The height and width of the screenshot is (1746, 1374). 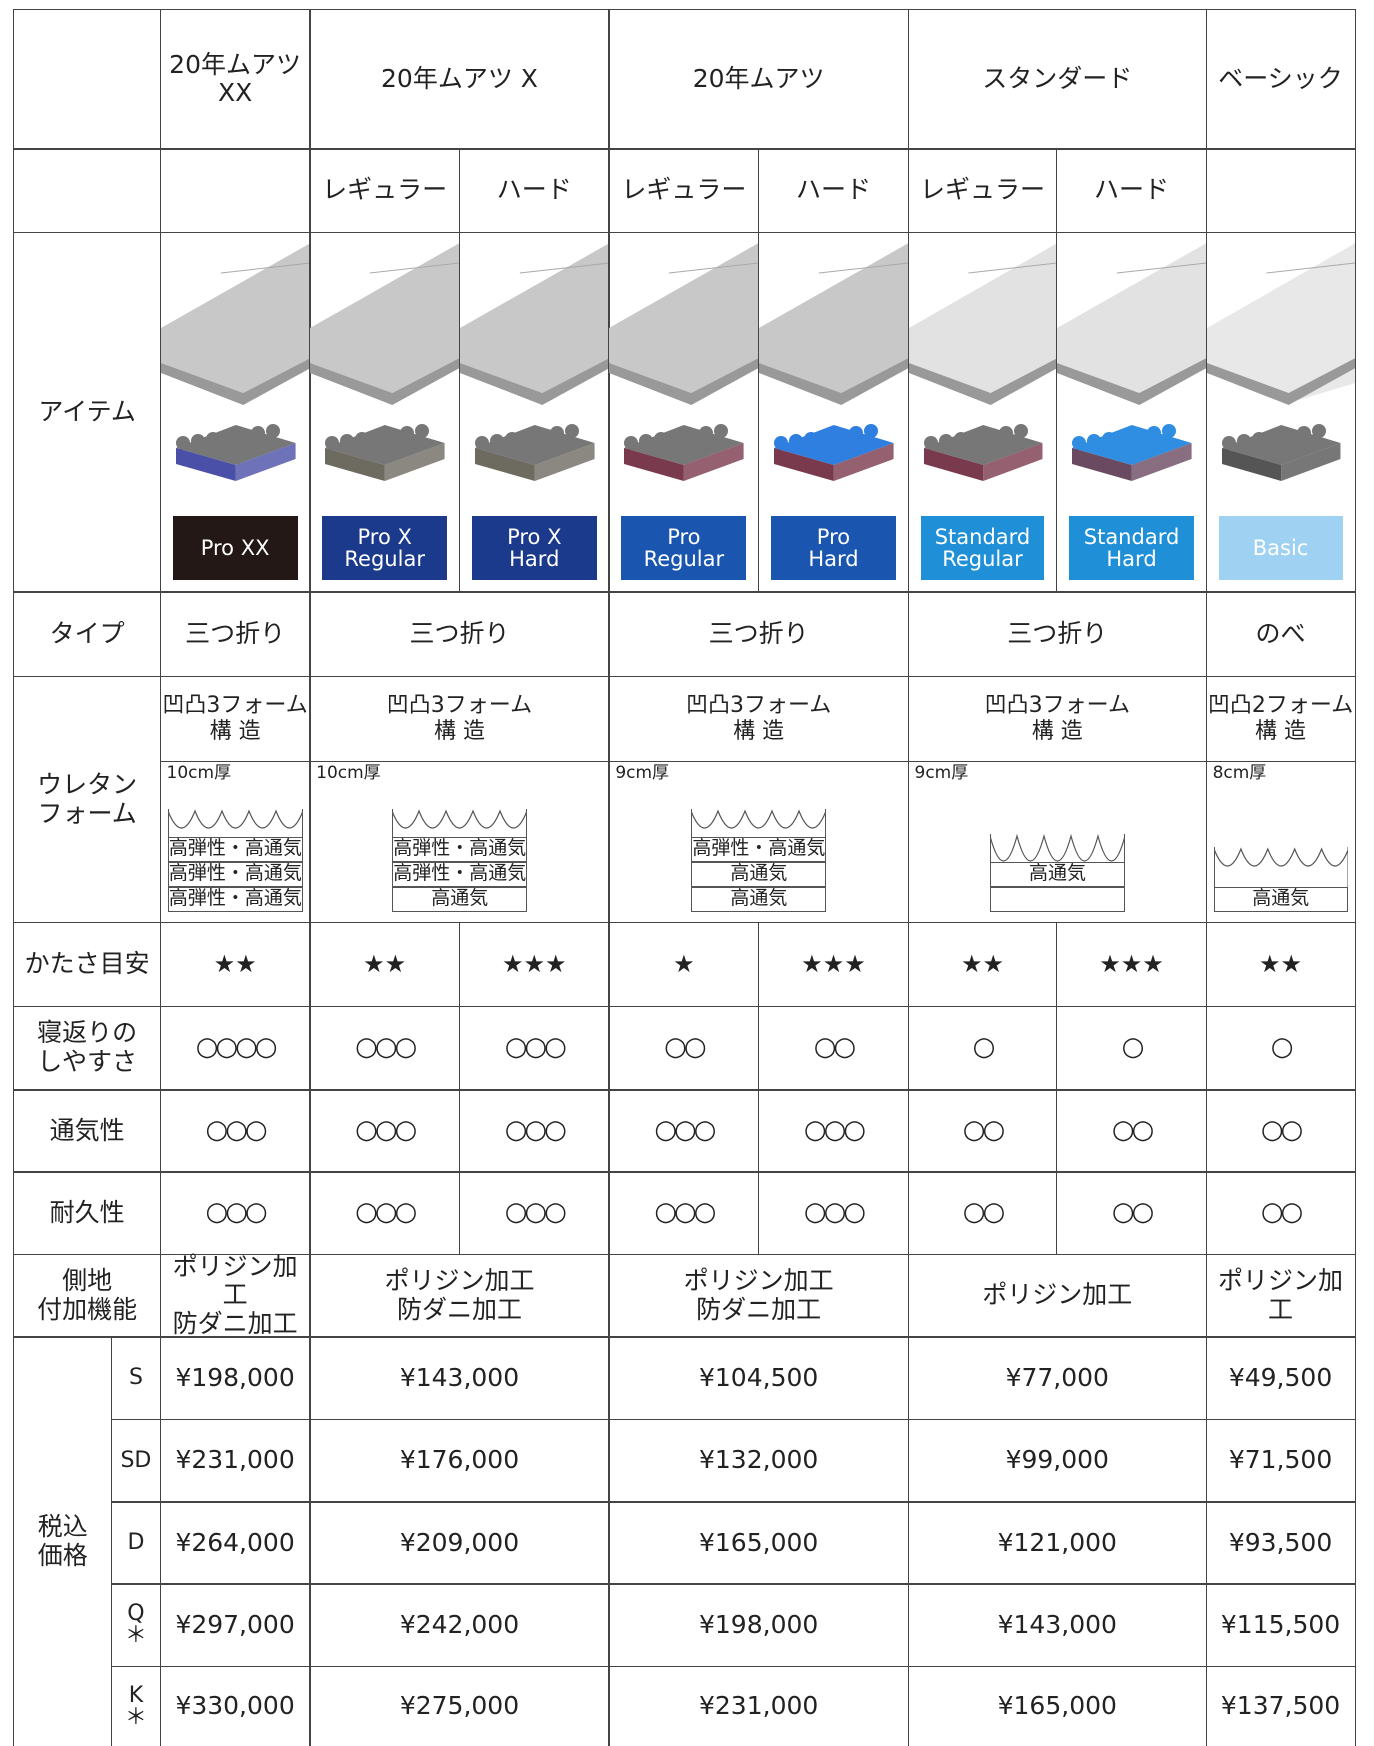 I want to click on turning-value: ○○, so click(x=684, y=1048).